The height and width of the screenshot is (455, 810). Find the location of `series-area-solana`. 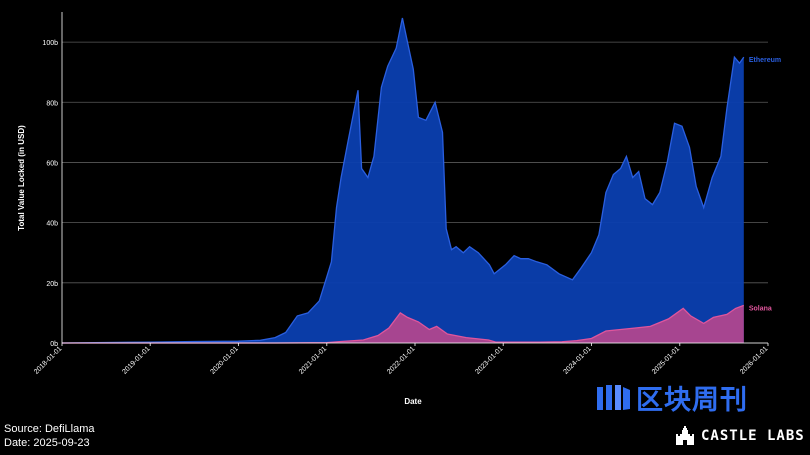

series-area-solana is located at coordinates (403, 324).